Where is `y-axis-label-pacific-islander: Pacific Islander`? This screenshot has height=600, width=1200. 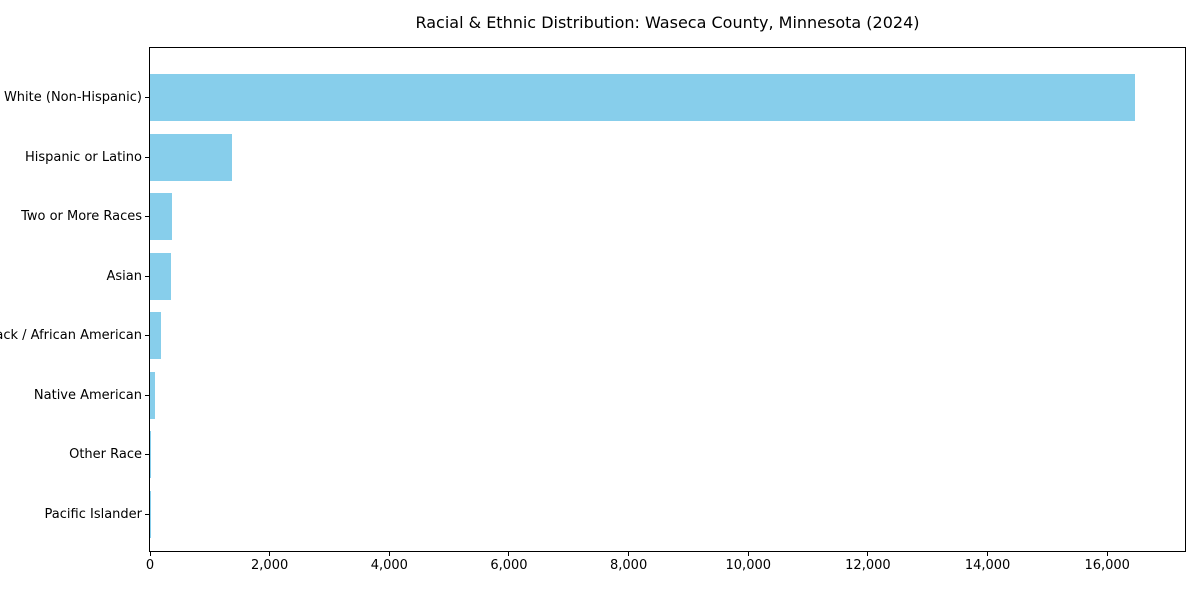 y-axis-label-pacific-islander: Pacific Islander is located at coordinates (93, 514).